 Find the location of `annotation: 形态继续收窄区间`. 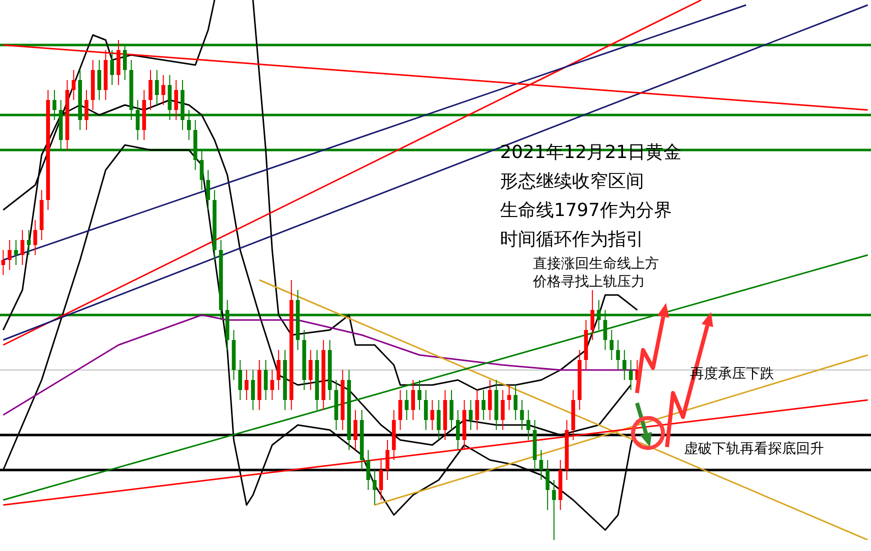

annotation: 形态继续收窄区间 is located at coordinates (572, 182).